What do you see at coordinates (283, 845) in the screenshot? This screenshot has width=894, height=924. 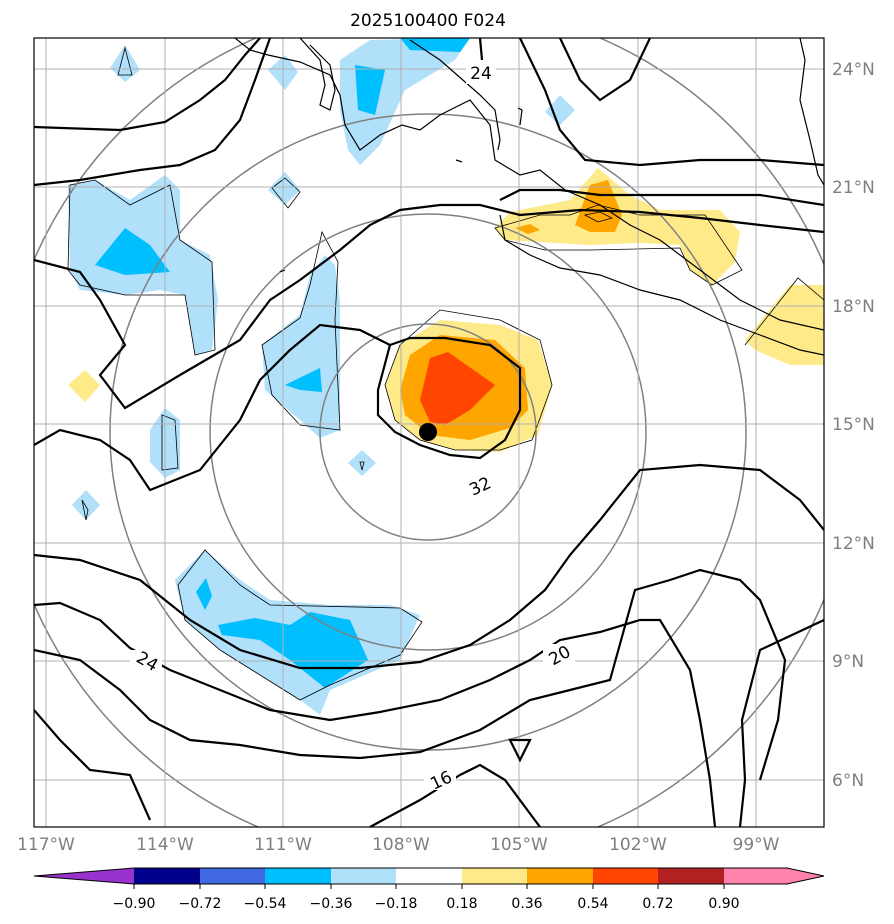 I see `x-tick-label: 111°W` at bounding box center [283, 845].